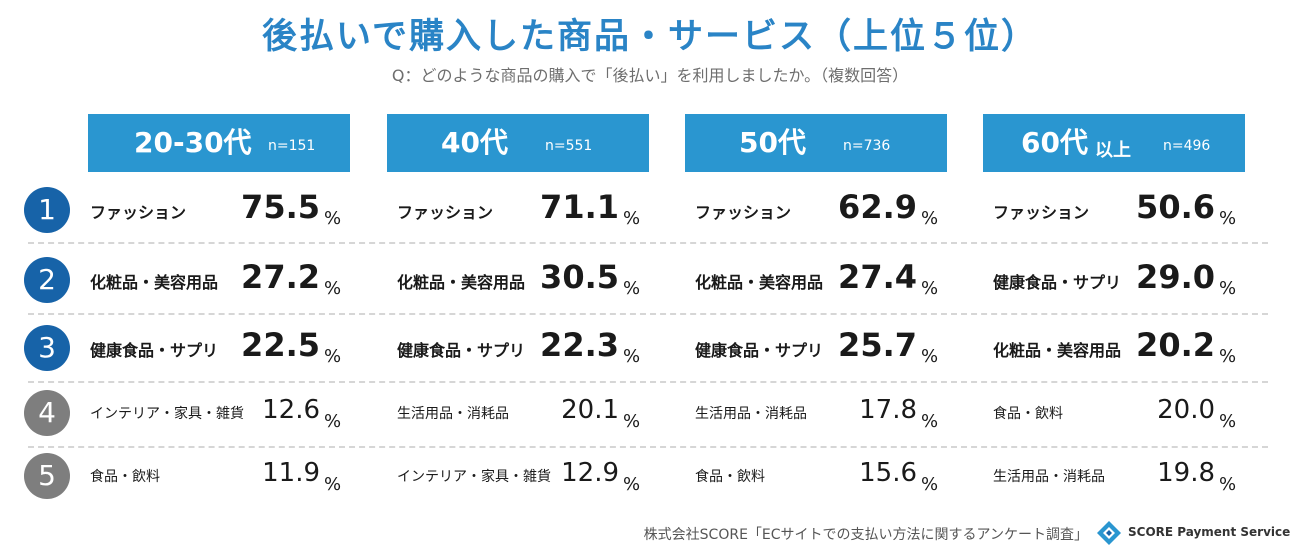 The width and height of the screenshot is (1300, 550). Describe the element at coordinates (590, 473) in the screenshot. I see `item-value: 12.9` at that location.